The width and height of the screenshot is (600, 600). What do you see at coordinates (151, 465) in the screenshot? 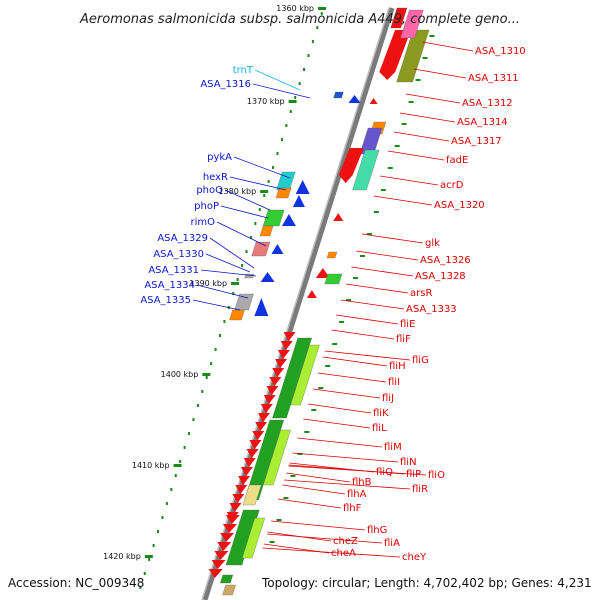
I see `scale-label: 1410 kbp` at bounding box center [151, 465].